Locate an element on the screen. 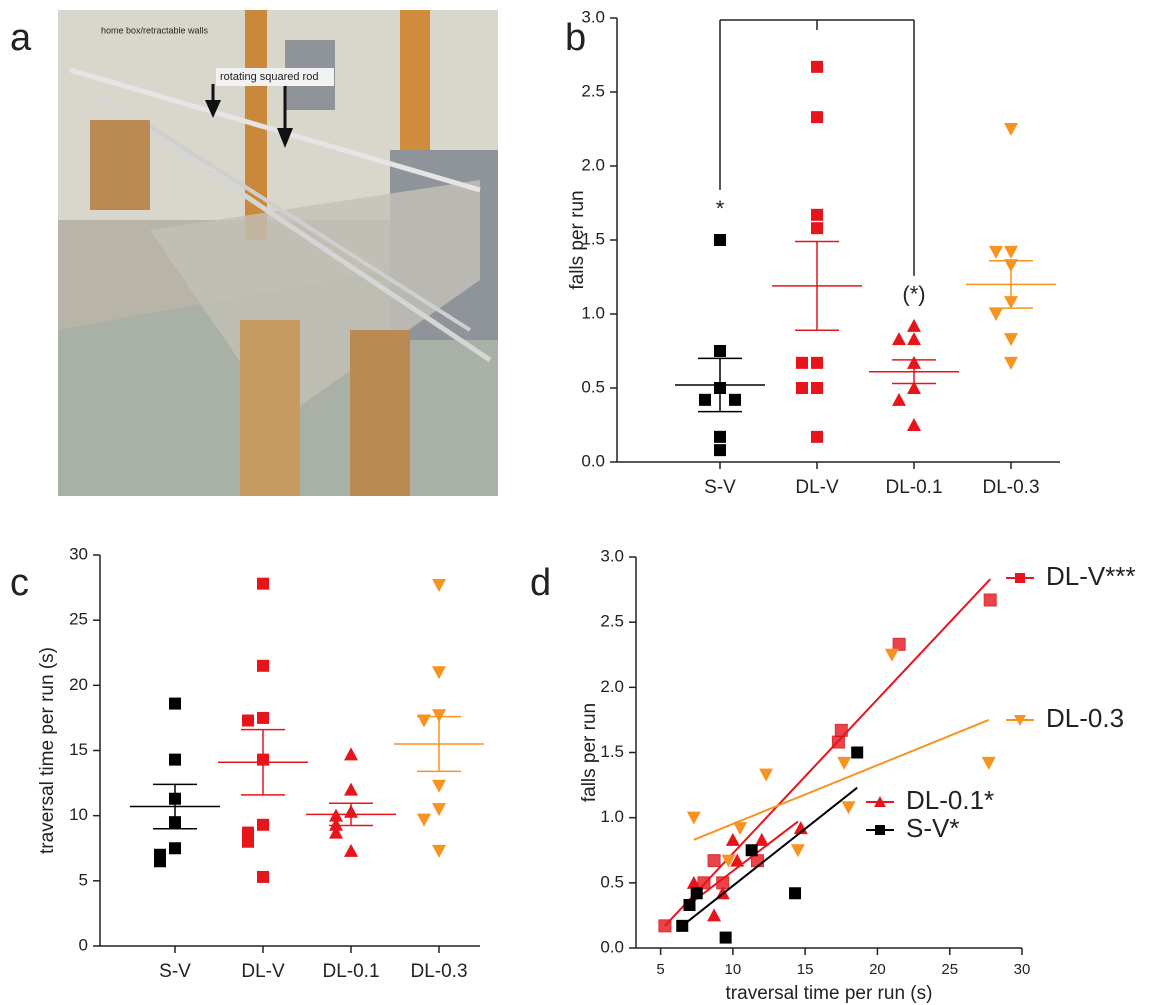 This screenshot has width=1151, height=1005. y-tick-label: 25 is located at coordinates (78, 619).